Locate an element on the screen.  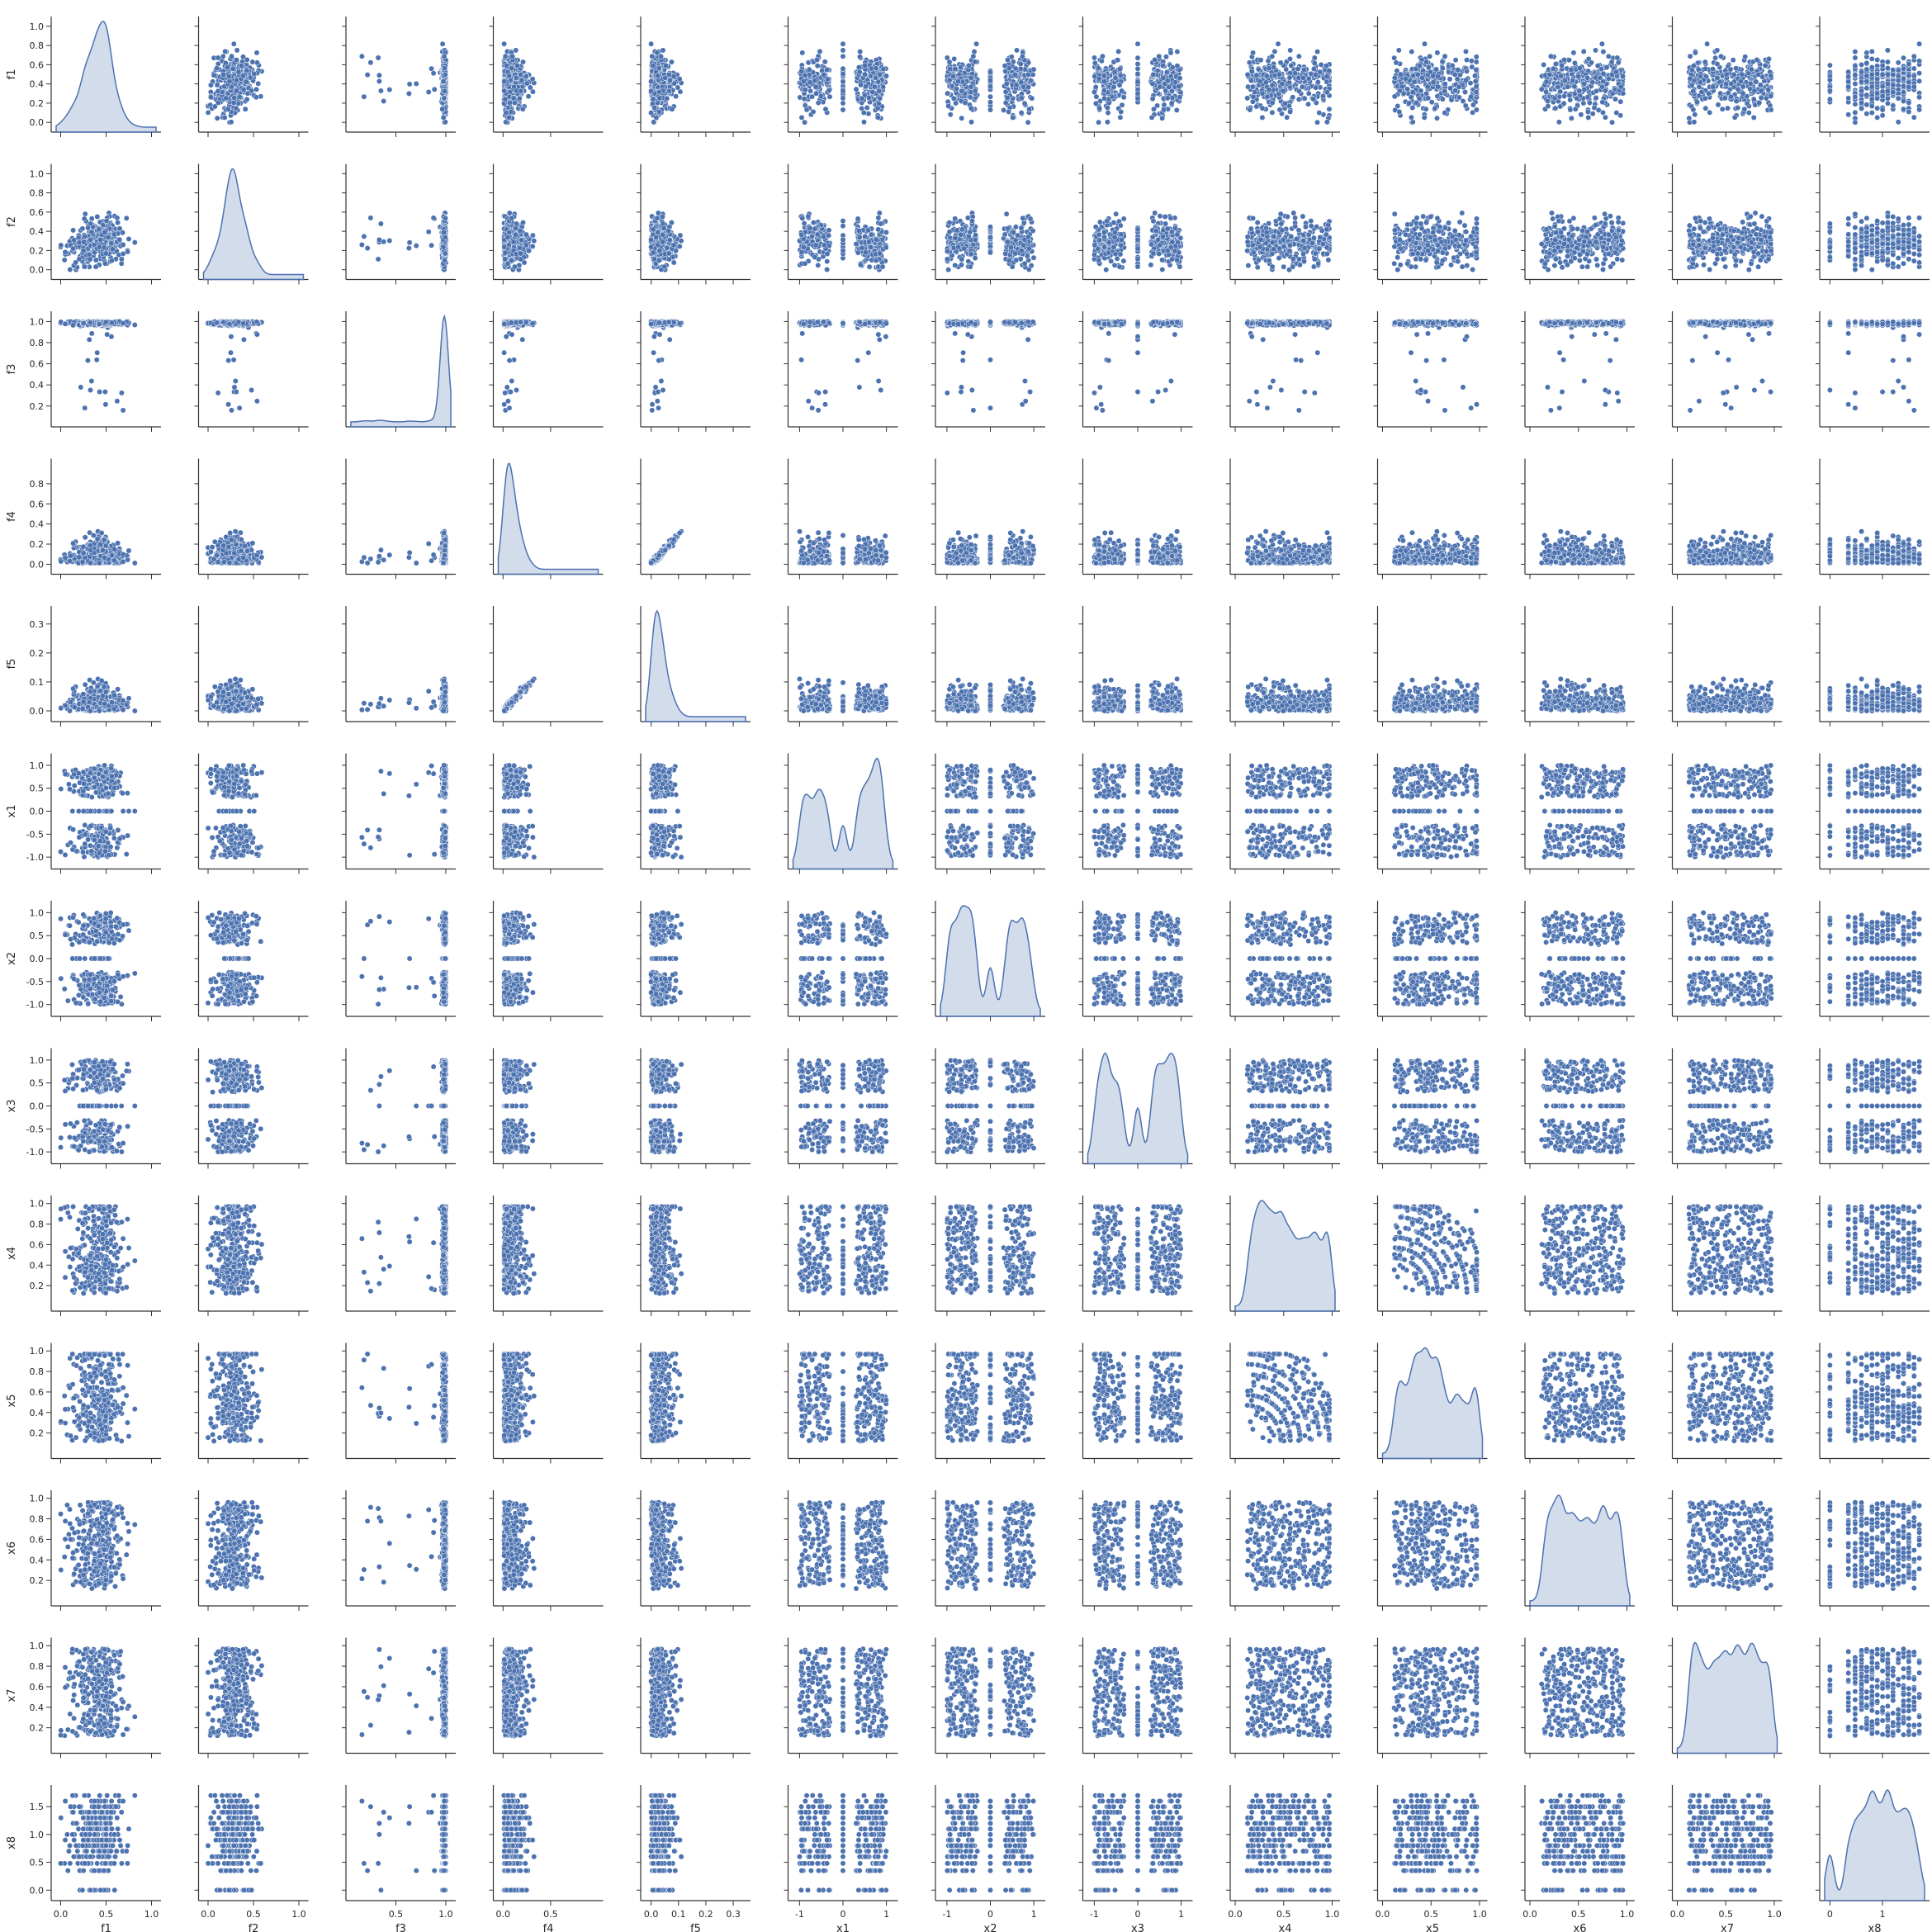
y-tick-label: 0.2 is located at coordinates (37, 103).